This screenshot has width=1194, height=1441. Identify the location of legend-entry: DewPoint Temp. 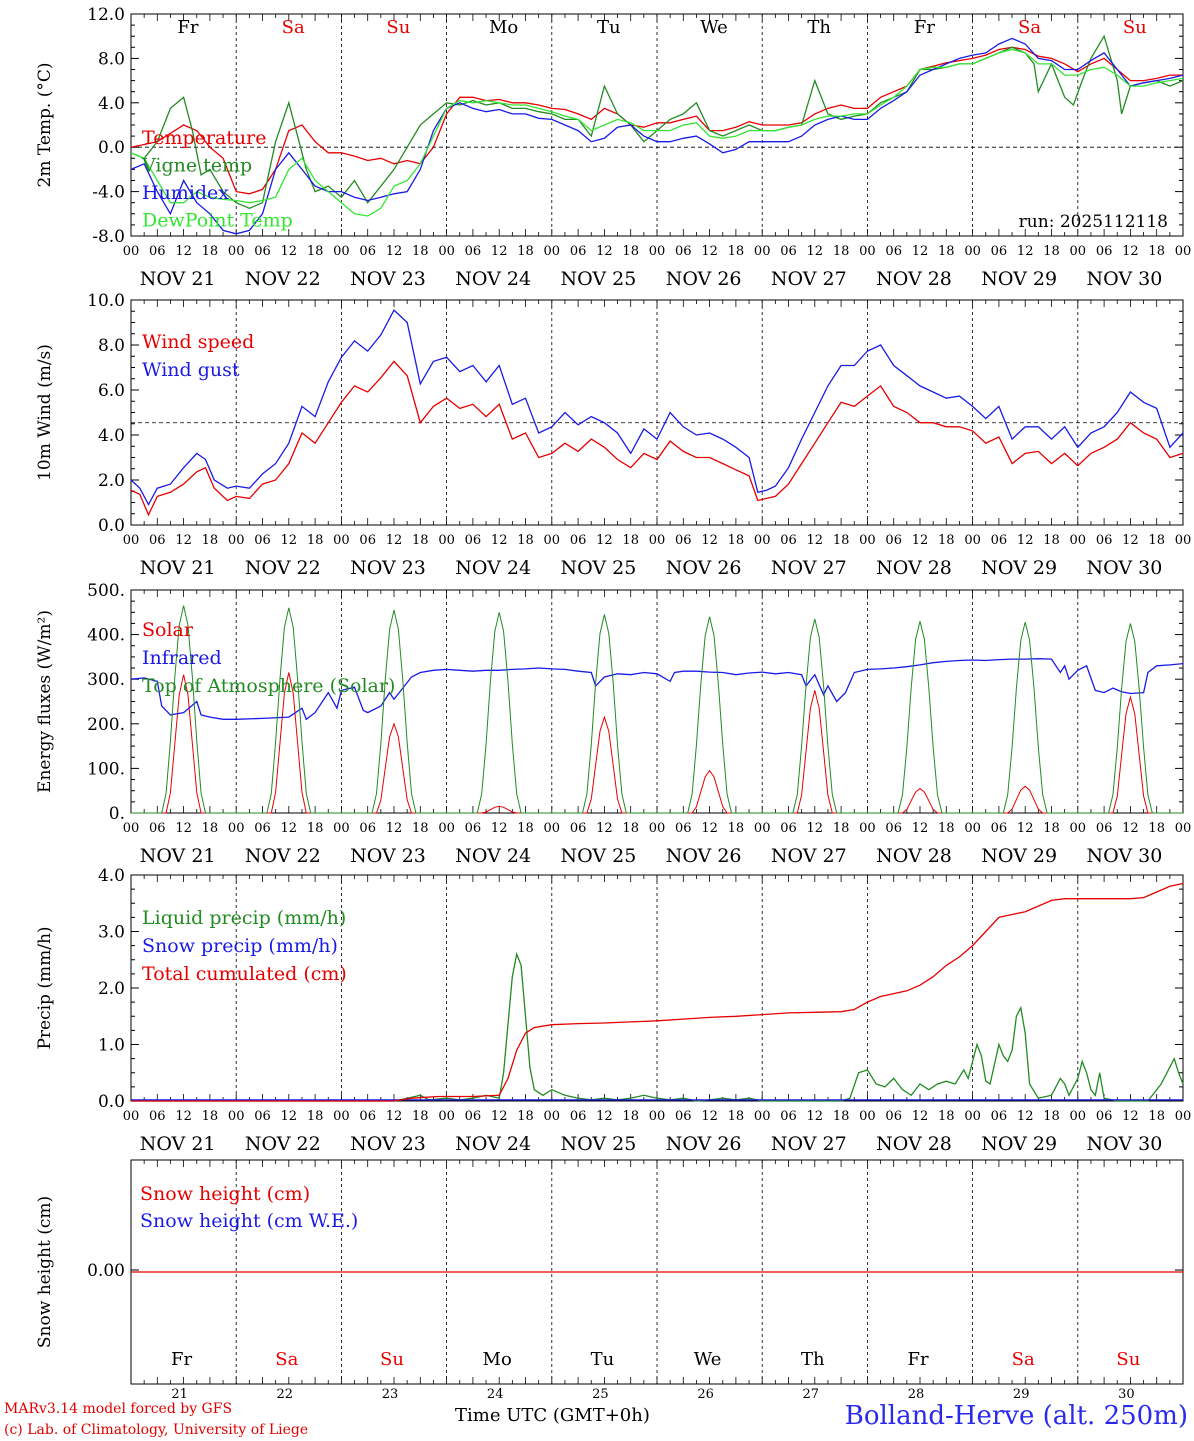
(217, 221).